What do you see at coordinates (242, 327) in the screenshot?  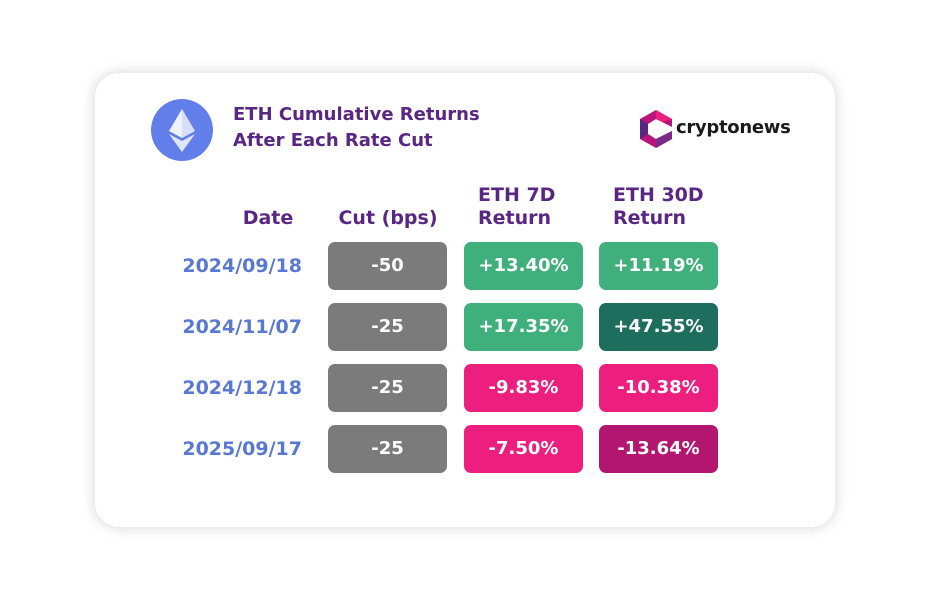 I see `row-date: 2024/11/07` at bounding box center [242, 327].